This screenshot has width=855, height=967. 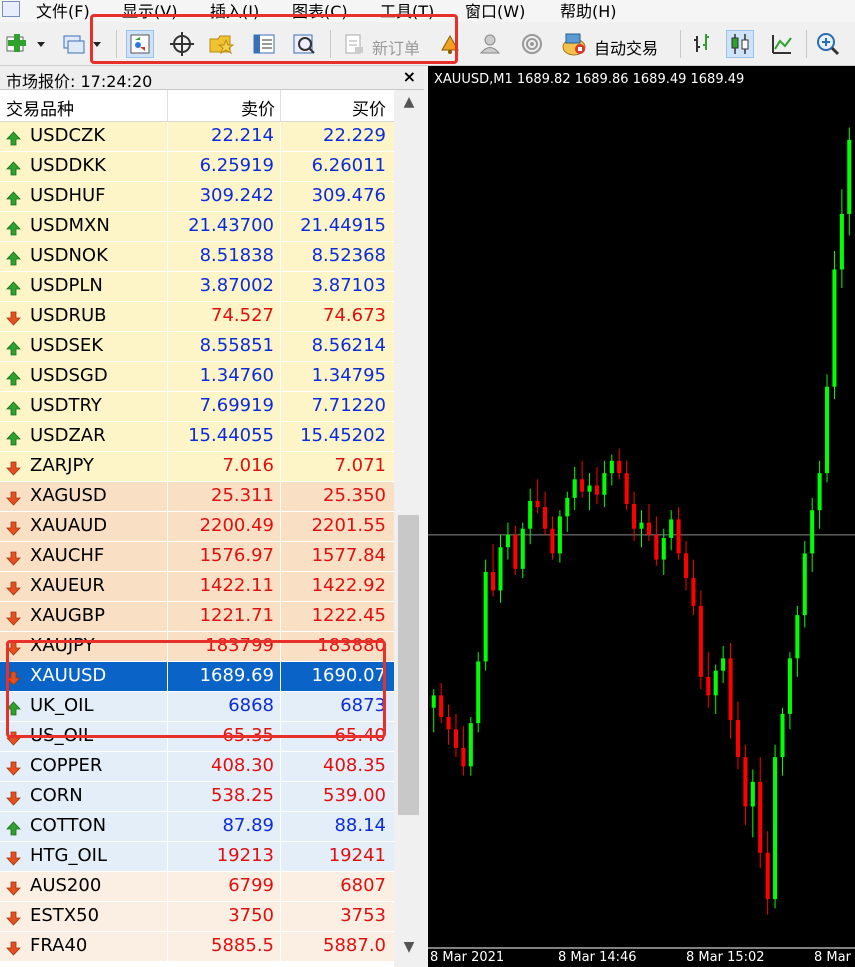 What do you see at coordinates (62, 705) in the screenshot?
I see `symbol-cell: UK_OIL` at bounding box center [62, 705].